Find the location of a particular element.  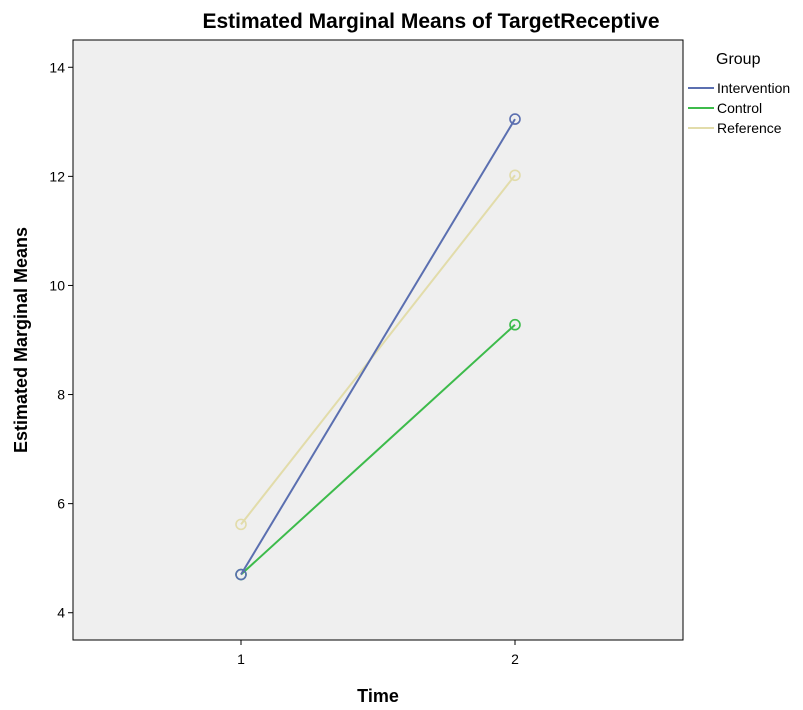

legend-label: Control is located at coordinates (739, 108).